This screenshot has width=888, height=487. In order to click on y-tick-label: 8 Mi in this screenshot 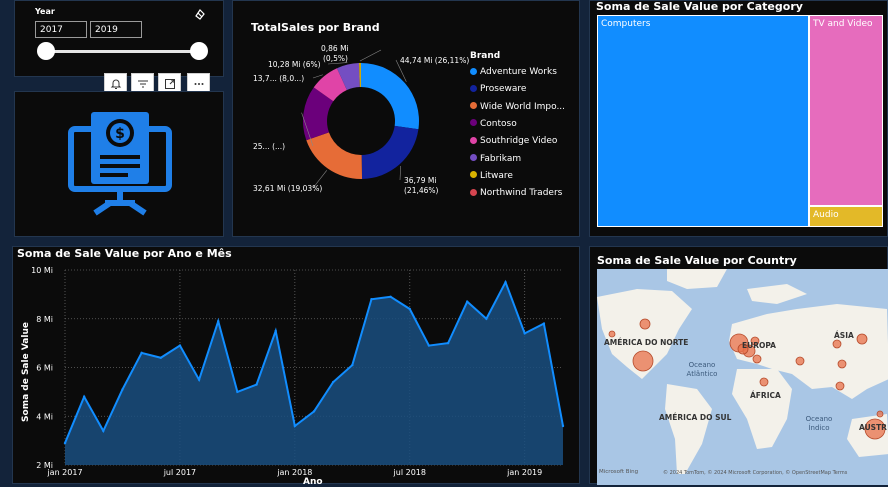, I will do `click(44, 319)`.